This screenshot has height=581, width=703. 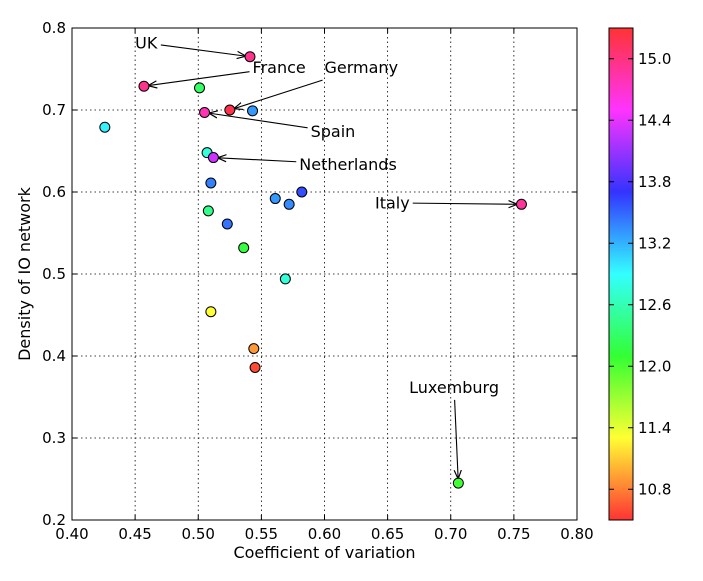 I want to click on colorbar-tick-label: 13.8, so click(x=654, y=182).